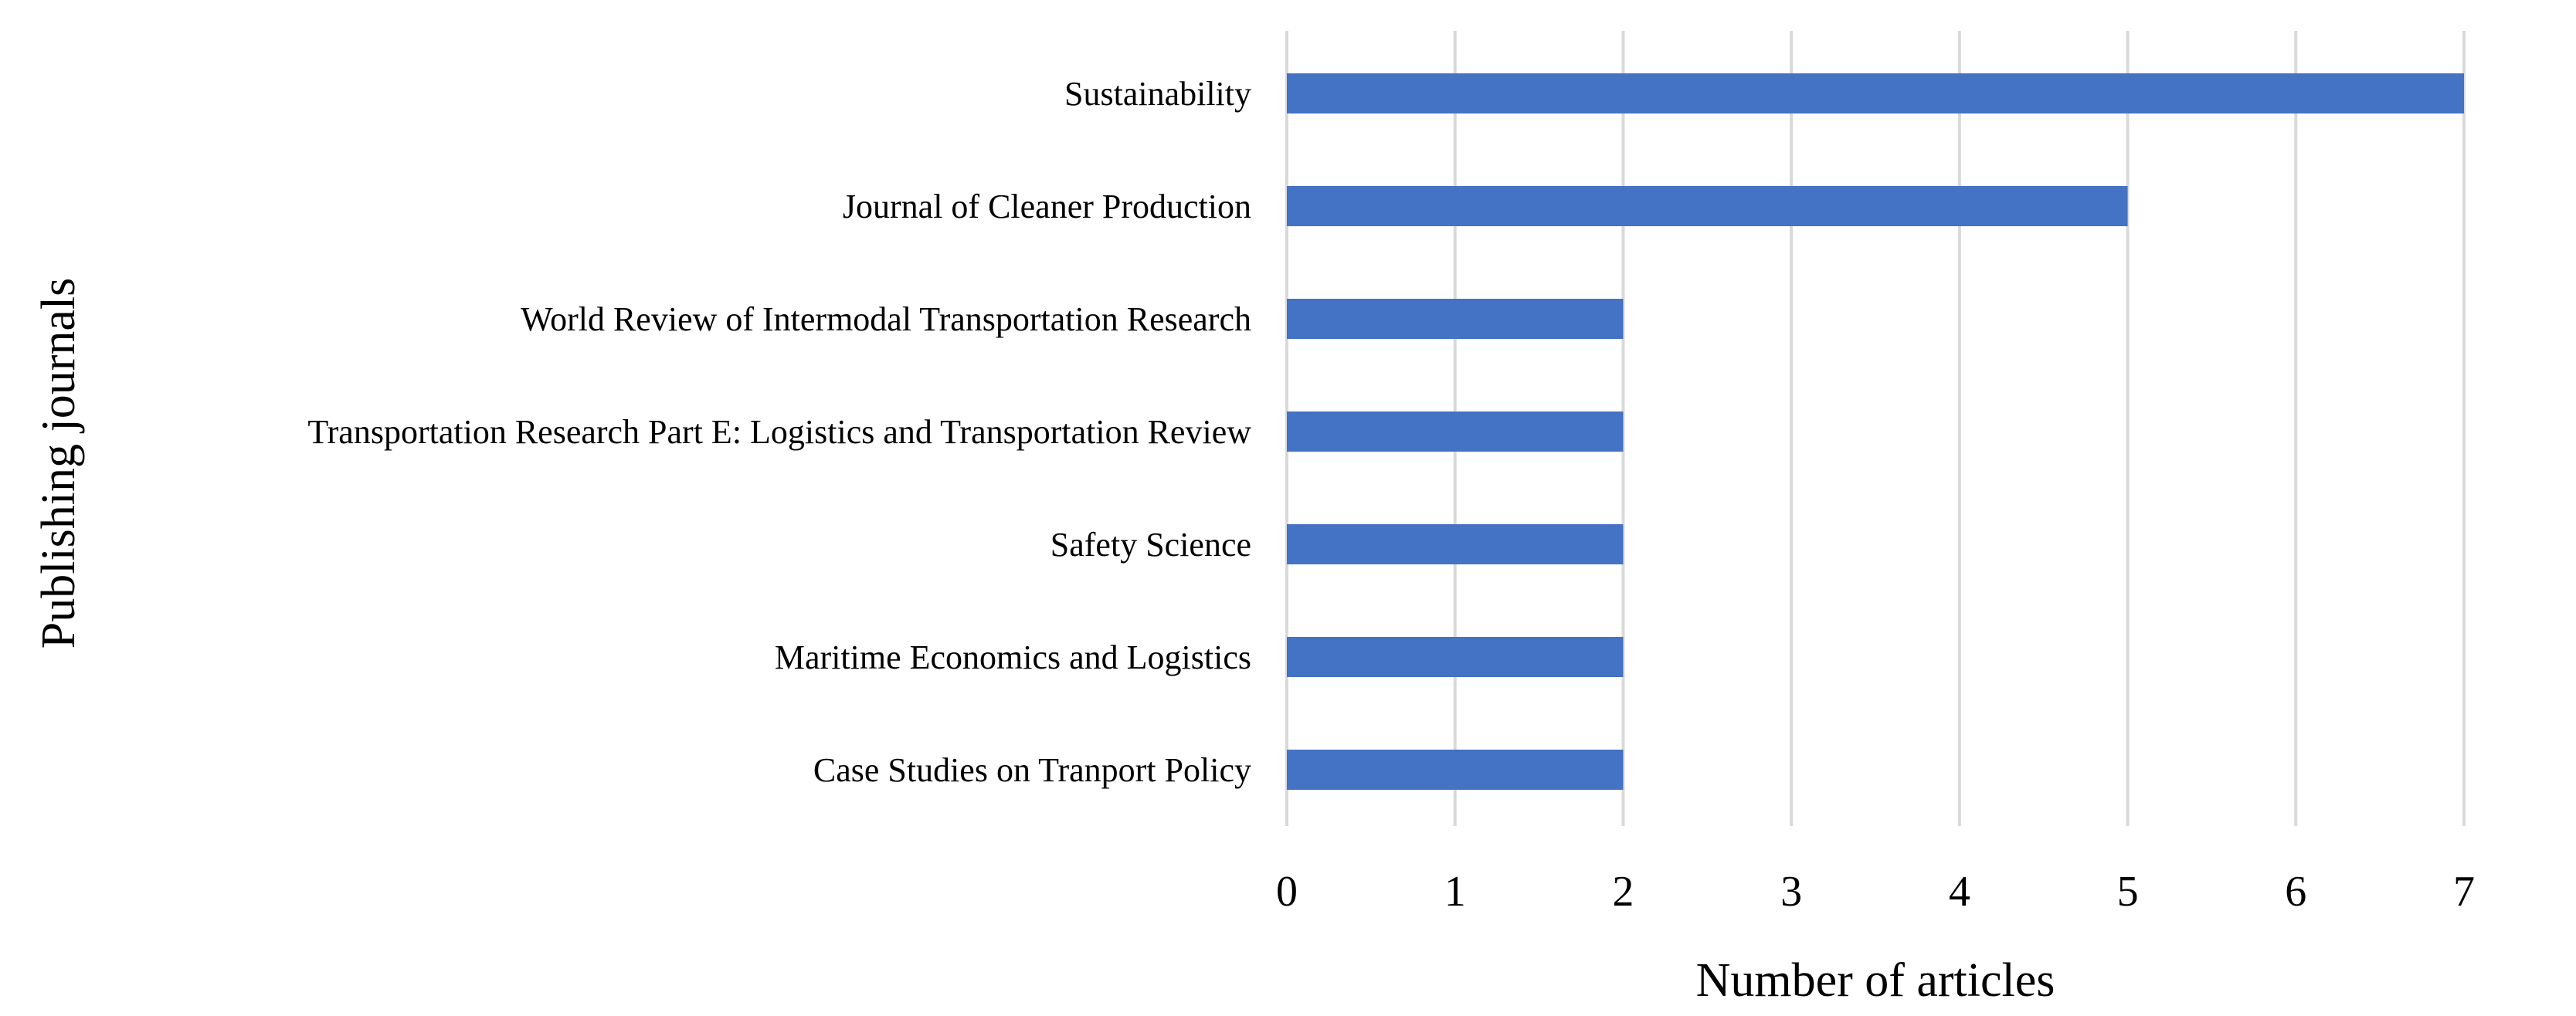  Describe the element at coordinates (1047, 207) in the screenshot. I see `category-label-2: Journal of Cleaner Production` at that location.